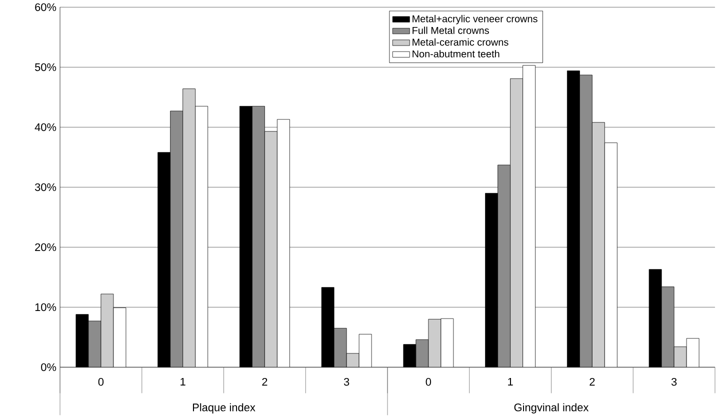 This screenshot has height=417, width=720. I want to click on y-tick-label: 30%, so click(45, 187).